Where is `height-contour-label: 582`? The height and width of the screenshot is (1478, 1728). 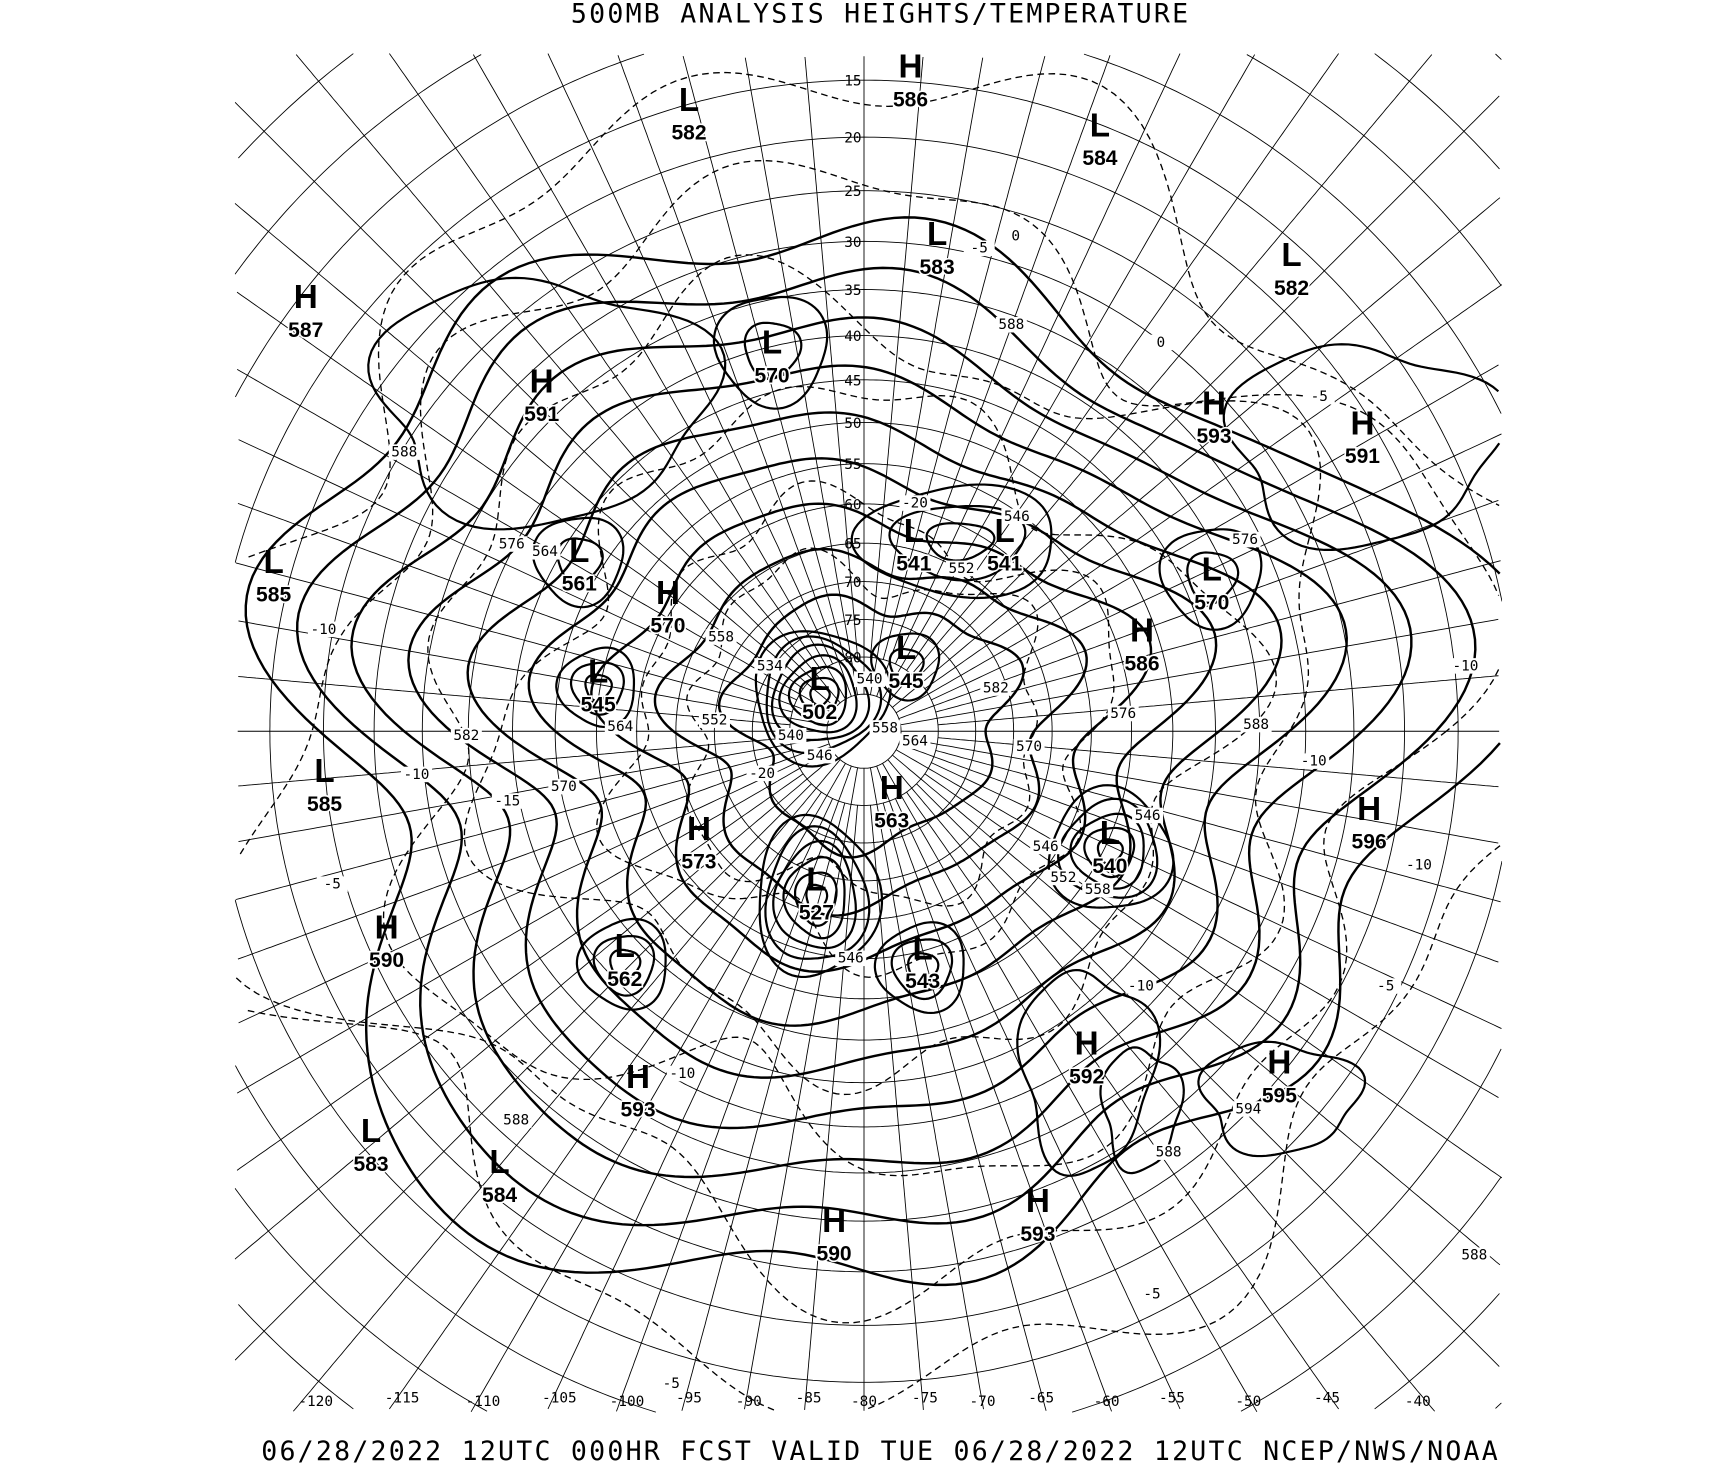 height-contour-label: 582 is located at coordinates (466, 736).